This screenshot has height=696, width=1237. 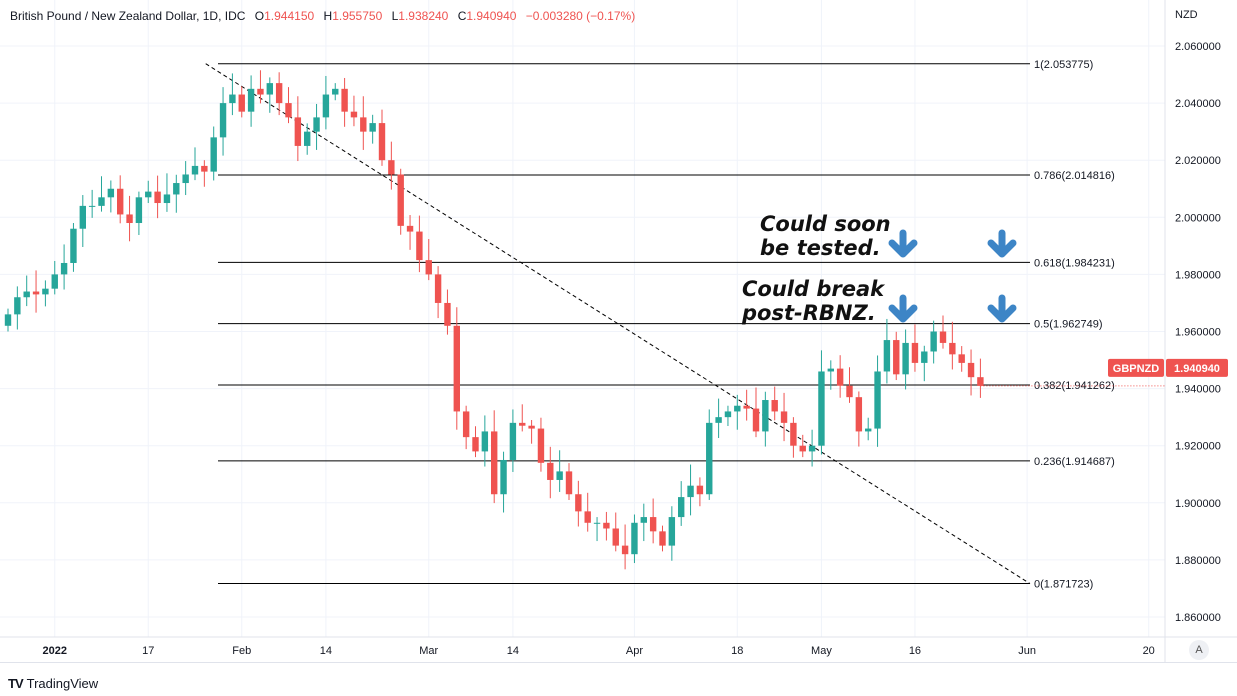 I want to click on auto-scale-button: A, so click(x=1199, y=650).